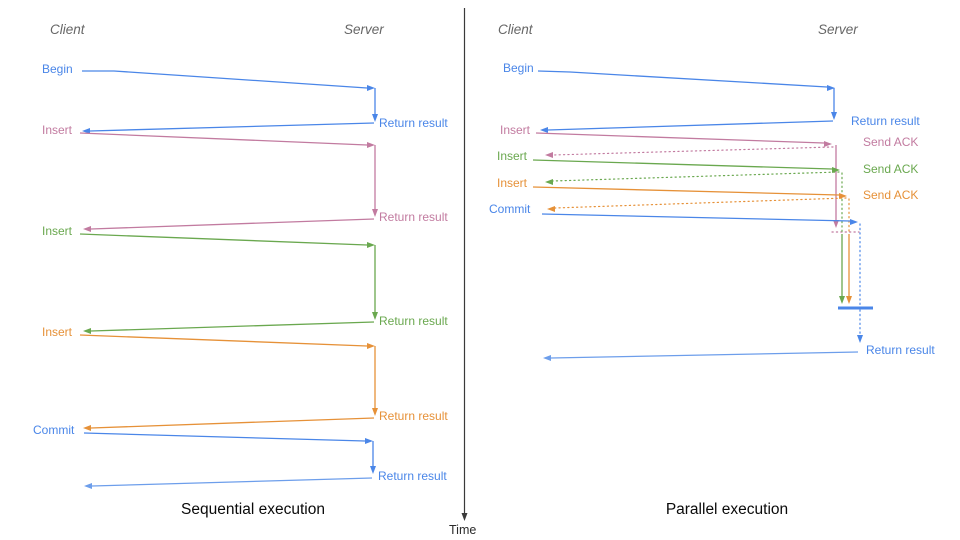 This screenshot has width=960, height=540. I want to click on par-insert3-label: Insert, so click(512, 183).